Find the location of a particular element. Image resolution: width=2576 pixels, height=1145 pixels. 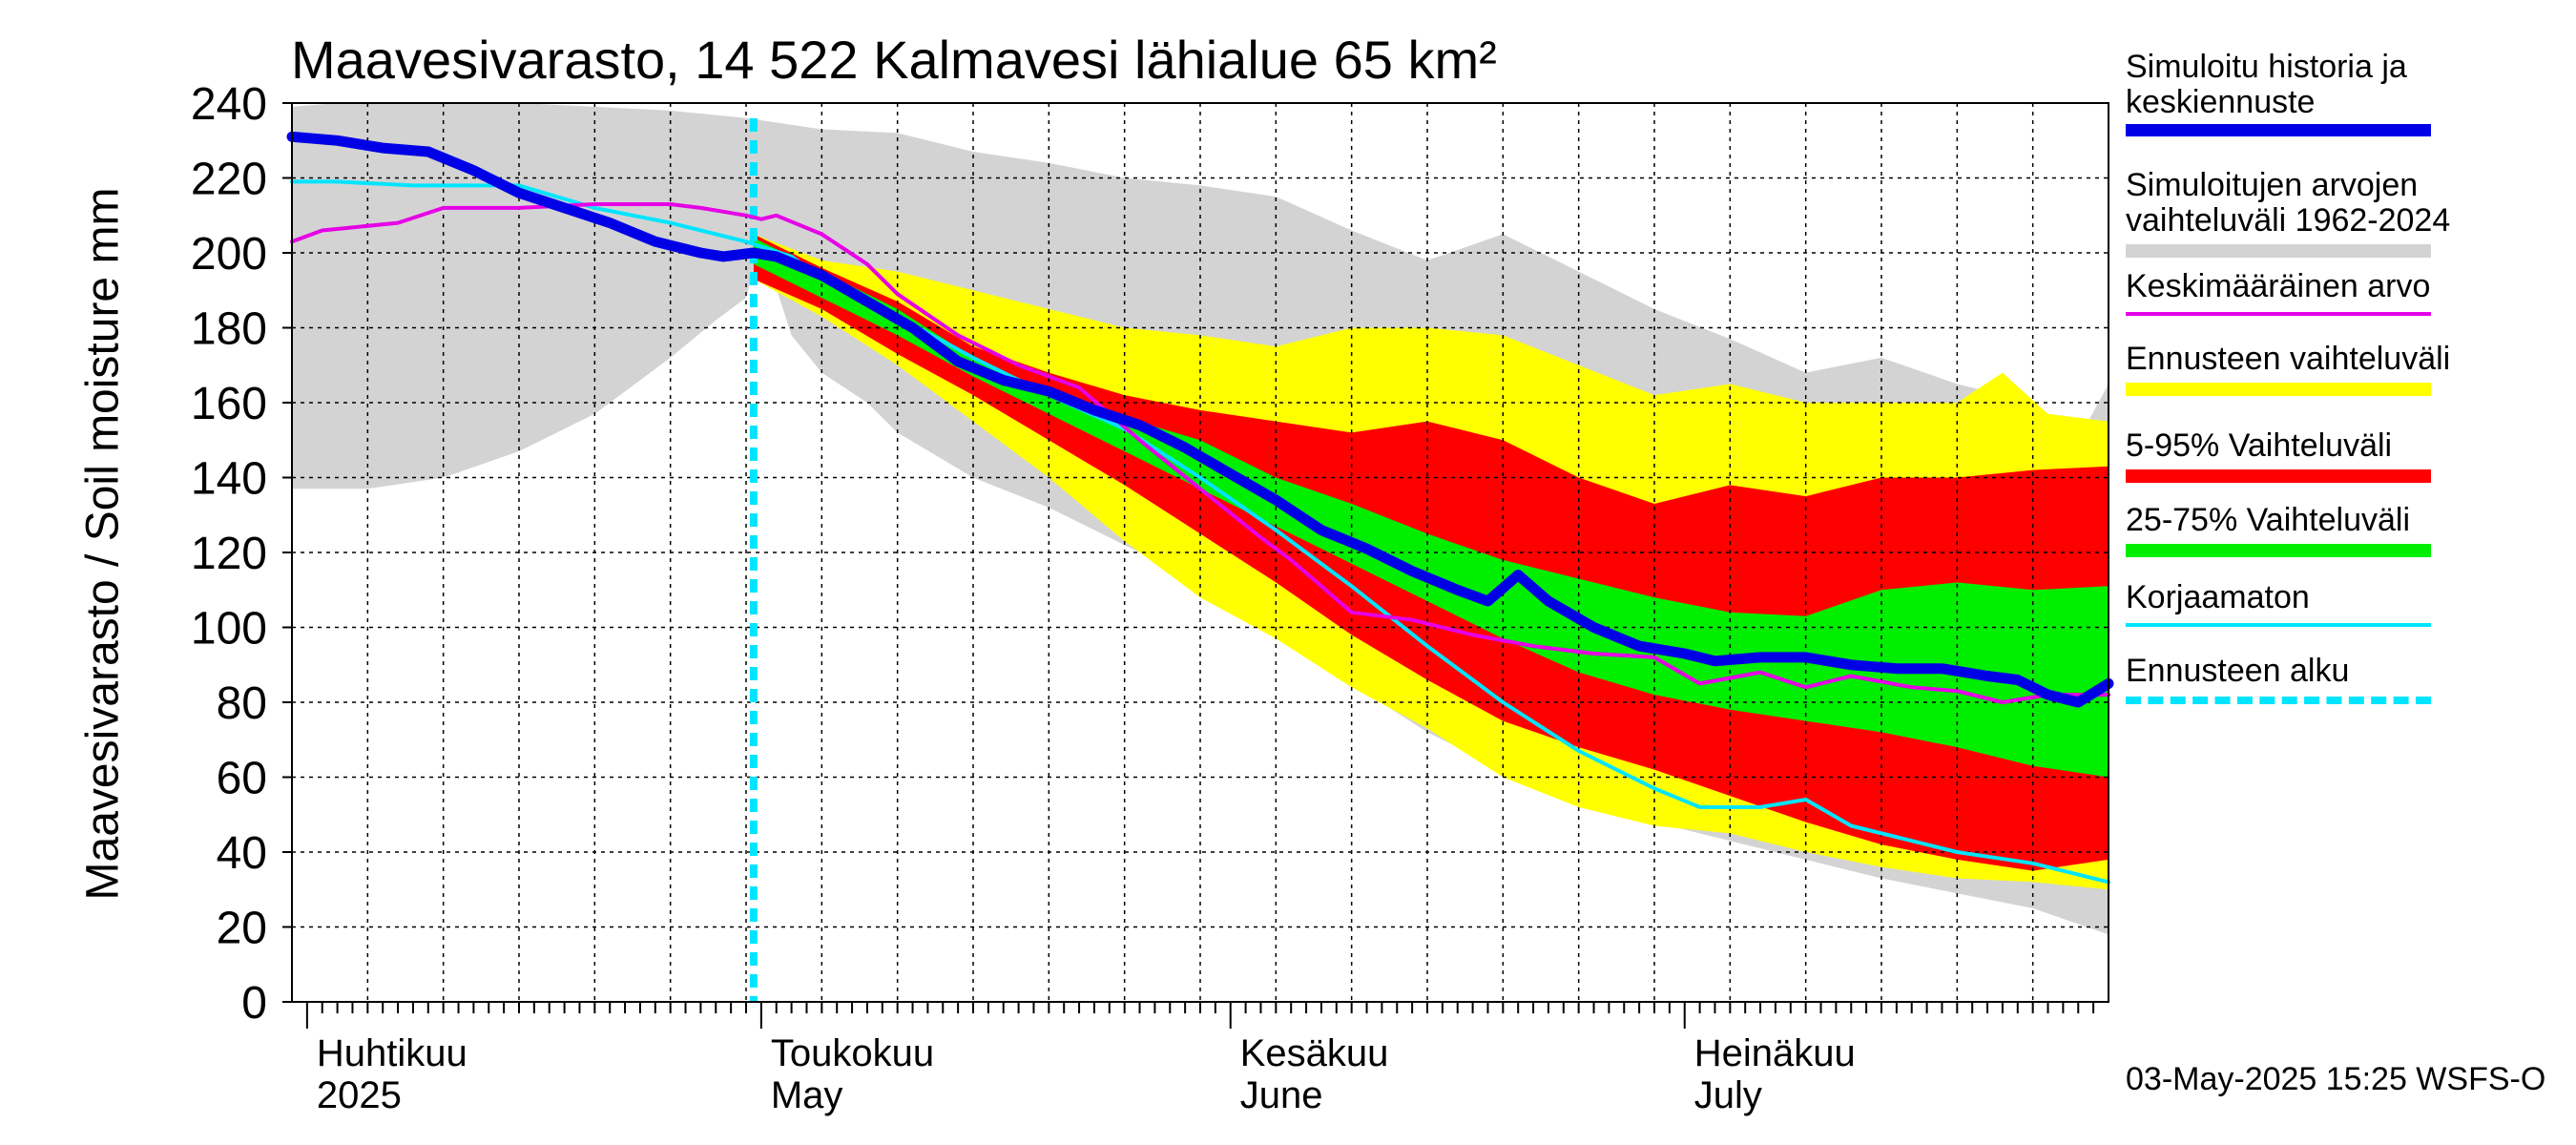

legend-item-p5_95: 5-95% Vaihteluväli is located at coordinates (2278, 455).